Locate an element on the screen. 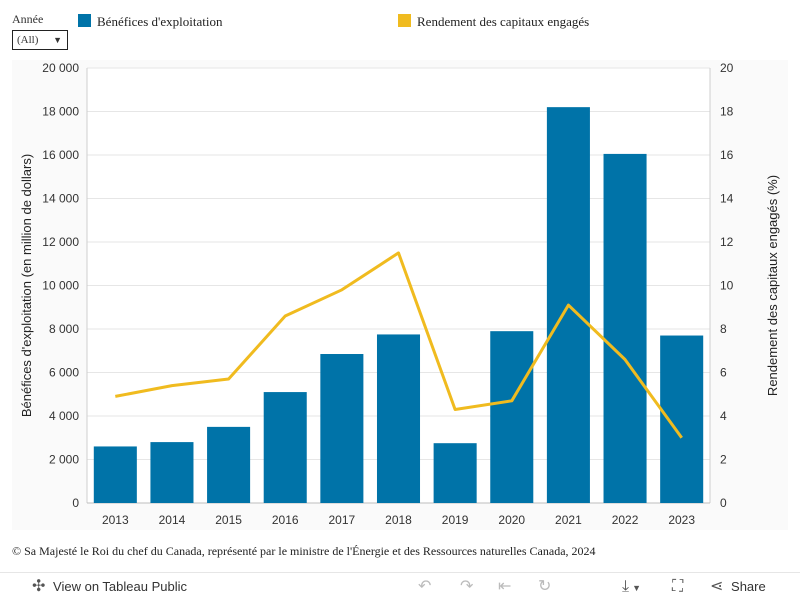  x-tick-label: 2019 is located at coordinates (455, 520).